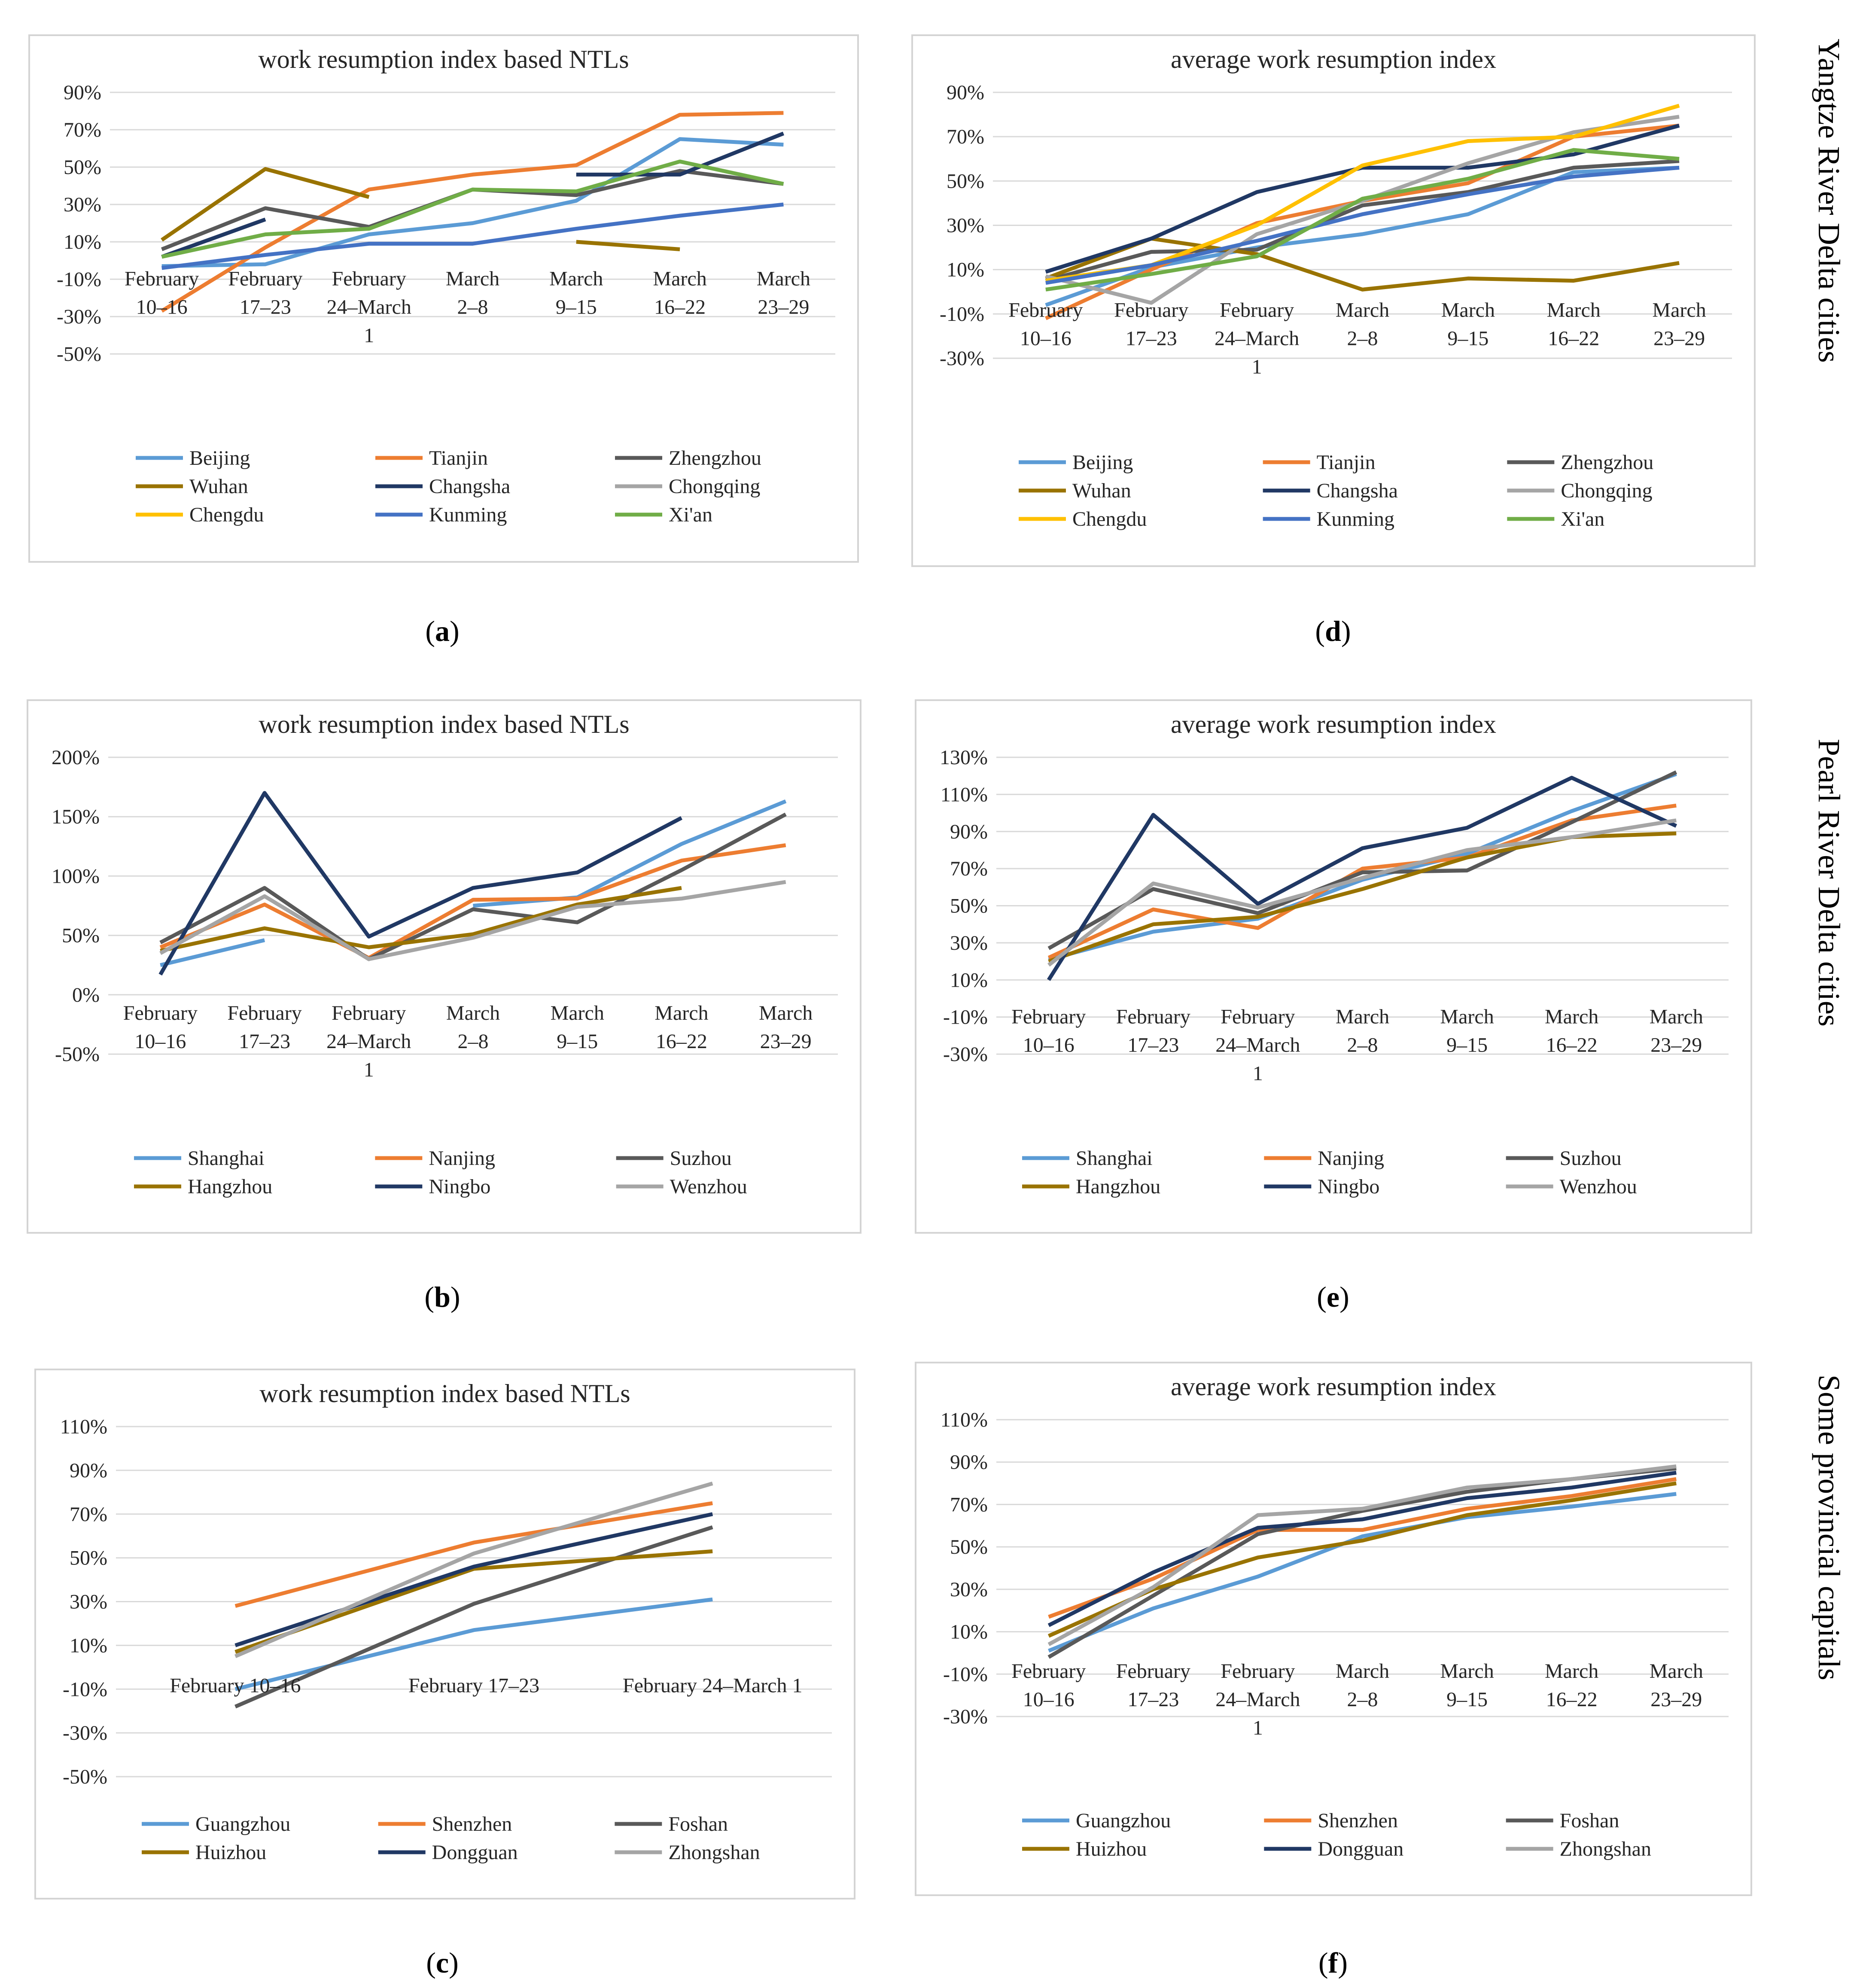 The width and height of the screenshot is (1869, 1988). Describe the element at coordinates (226, 1158) in the screenshot. I see `chart-b-legend-label: Shanghai` at that location.